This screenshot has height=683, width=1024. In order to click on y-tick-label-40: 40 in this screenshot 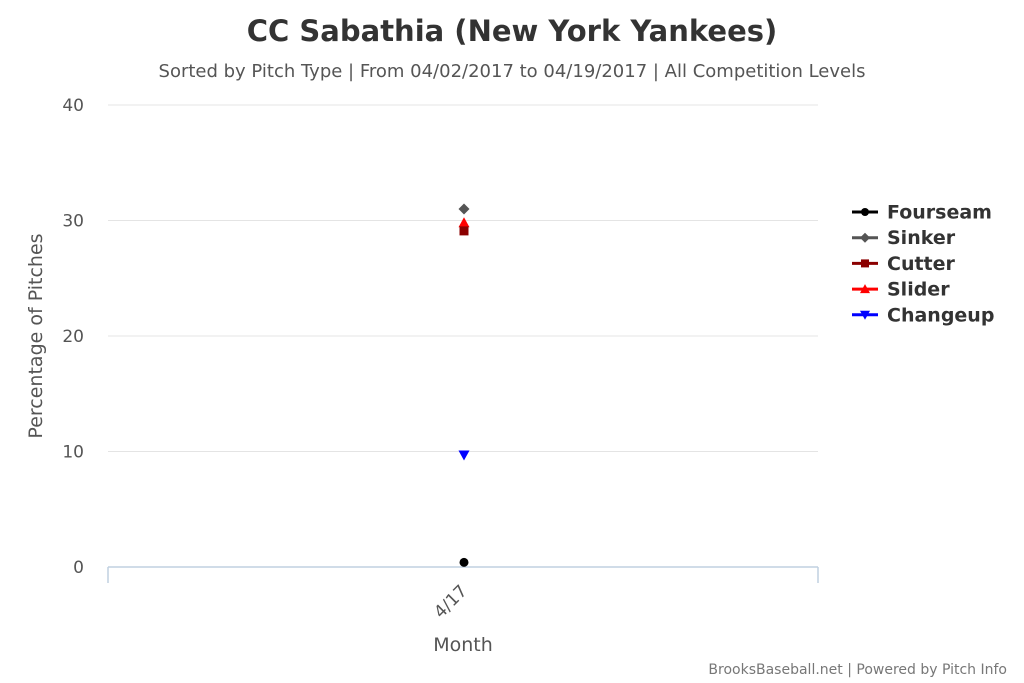, I will do `click(73, 106)`.